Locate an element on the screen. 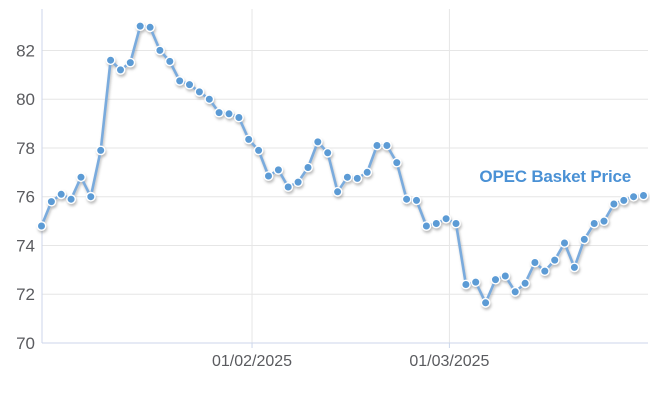 The height and width of the screenshot is (403, 650). y-axis-tick-label: 72 is located at coordinates (25, 294).